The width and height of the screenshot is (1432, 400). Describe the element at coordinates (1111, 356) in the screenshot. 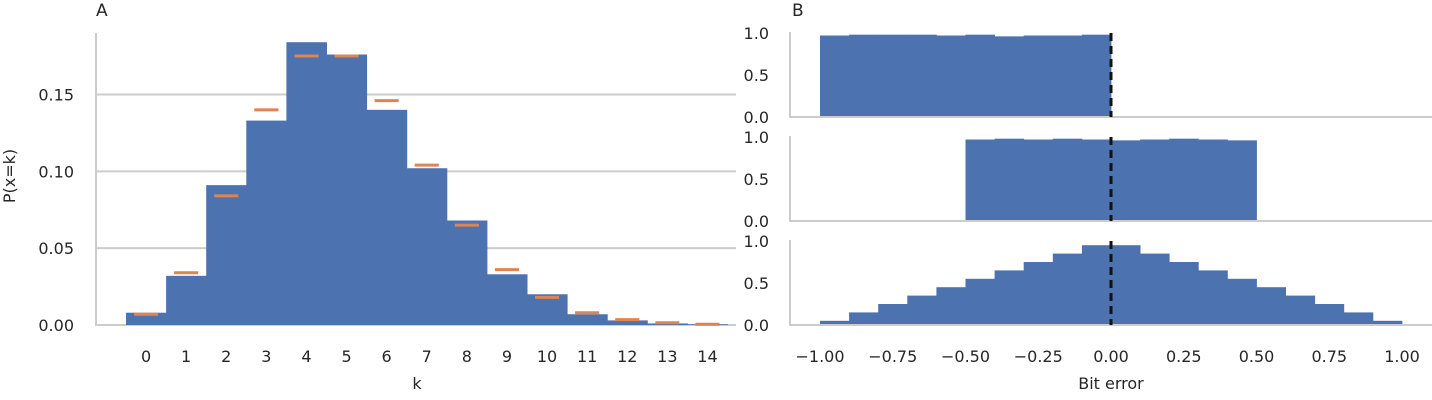

I see `x-tick-label: 0.00` at that location.